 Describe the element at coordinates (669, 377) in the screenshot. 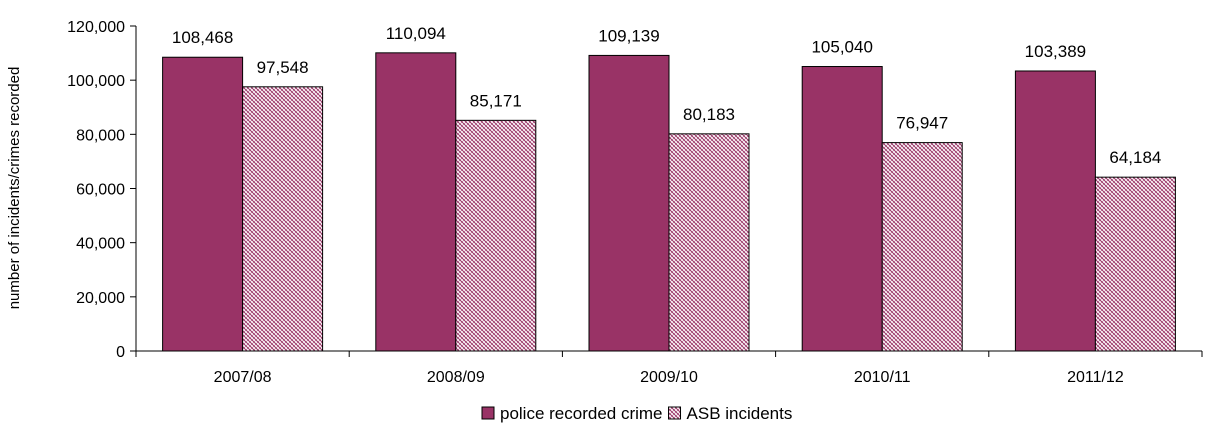

I see `x-tick-label: 2009/10` at that location.